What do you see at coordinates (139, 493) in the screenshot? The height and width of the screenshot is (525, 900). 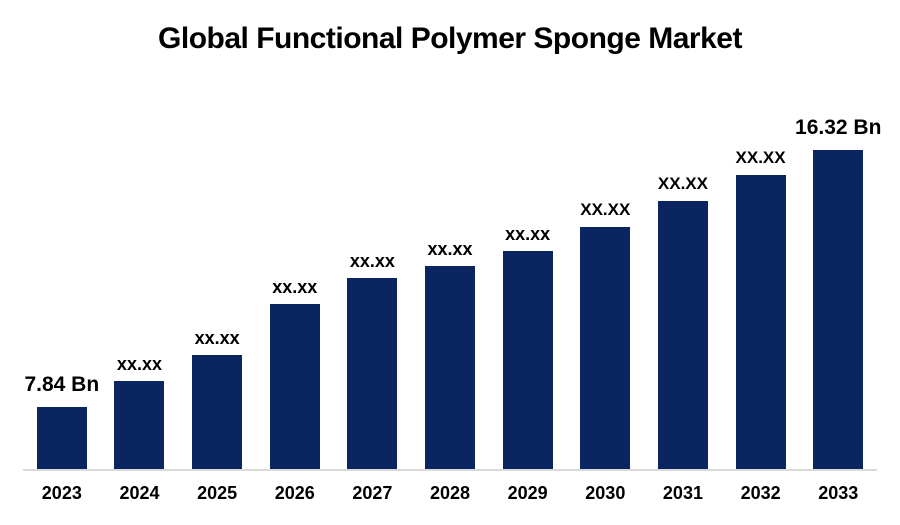 I see `x-axis-tick-label: 2024` at bounding box center [139, 493].